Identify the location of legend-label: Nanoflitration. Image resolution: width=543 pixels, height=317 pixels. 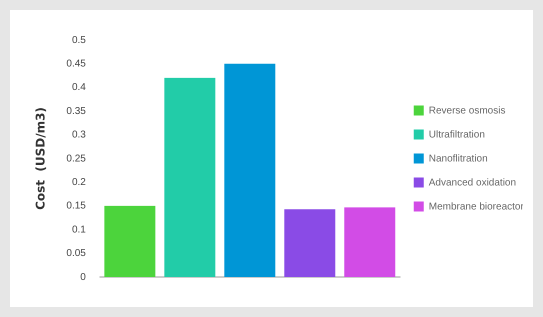
(458, 158).